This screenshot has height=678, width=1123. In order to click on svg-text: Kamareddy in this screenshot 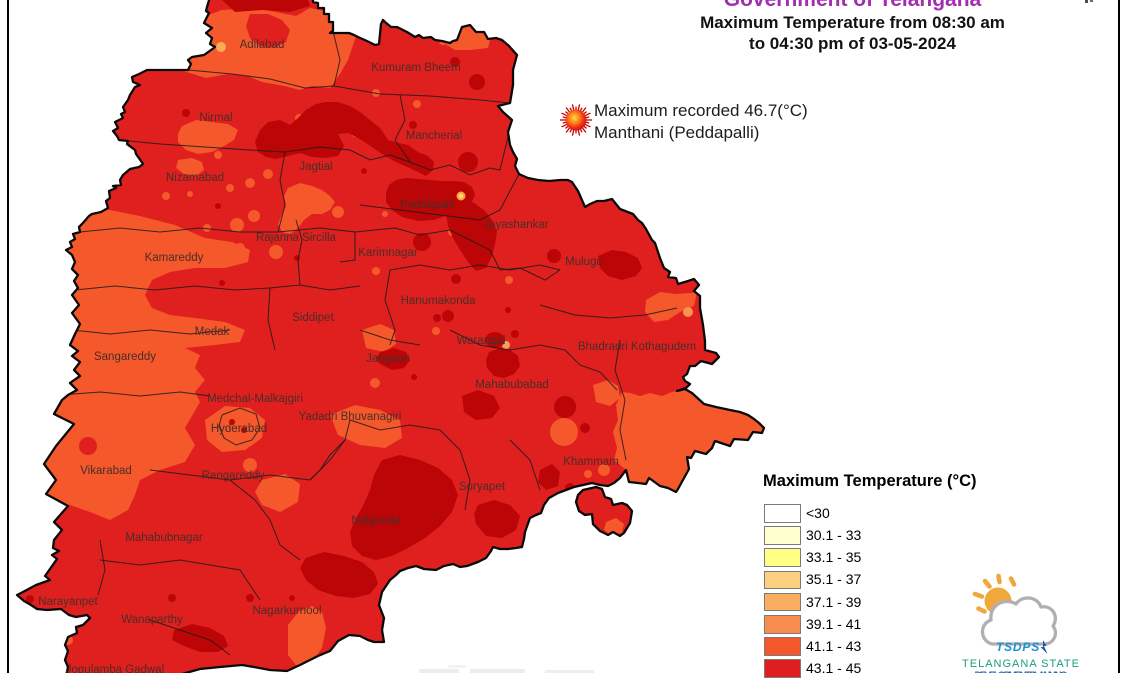, I will do `click(174, 258)`.